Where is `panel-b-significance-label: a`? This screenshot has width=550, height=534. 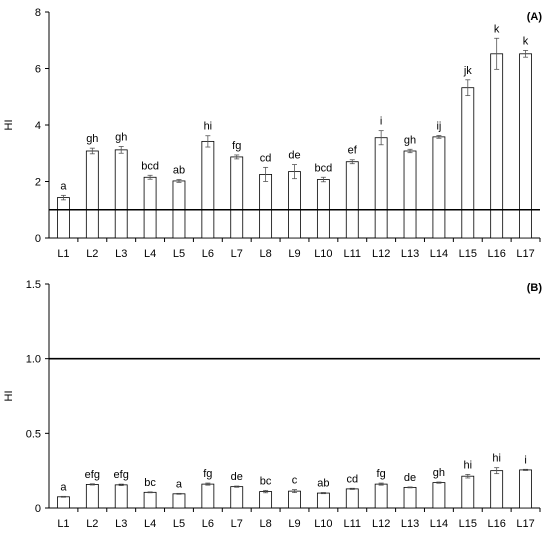
panel-b-significance-label: a is located at coordinates (179, 484).